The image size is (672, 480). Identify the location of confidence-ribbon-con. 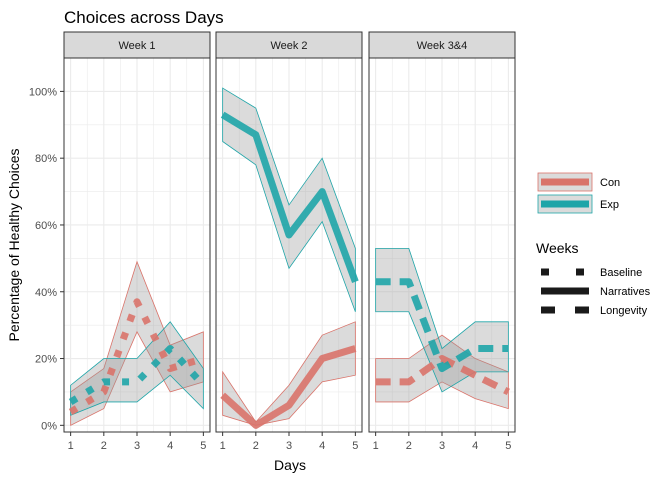
(289, 373).